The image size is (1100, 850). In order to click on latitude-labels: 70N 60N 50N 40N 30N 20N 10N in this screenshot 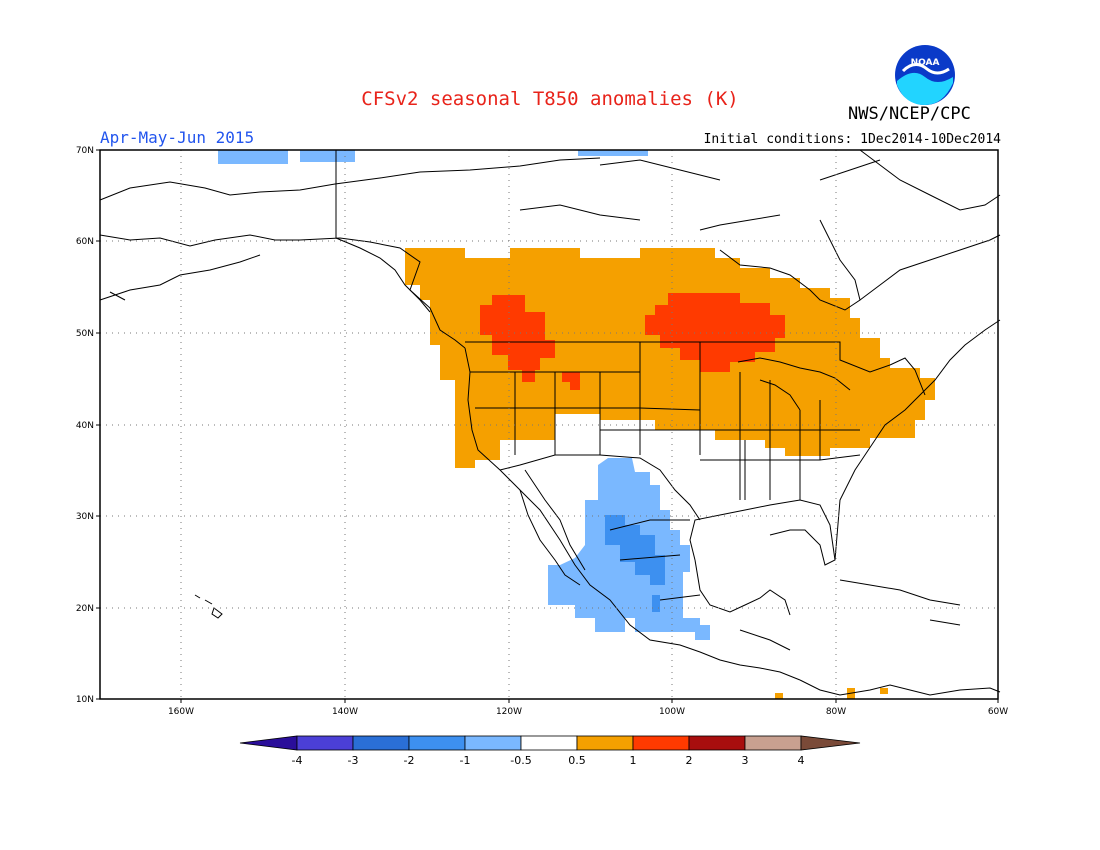, I will do `click(85, 425)`.